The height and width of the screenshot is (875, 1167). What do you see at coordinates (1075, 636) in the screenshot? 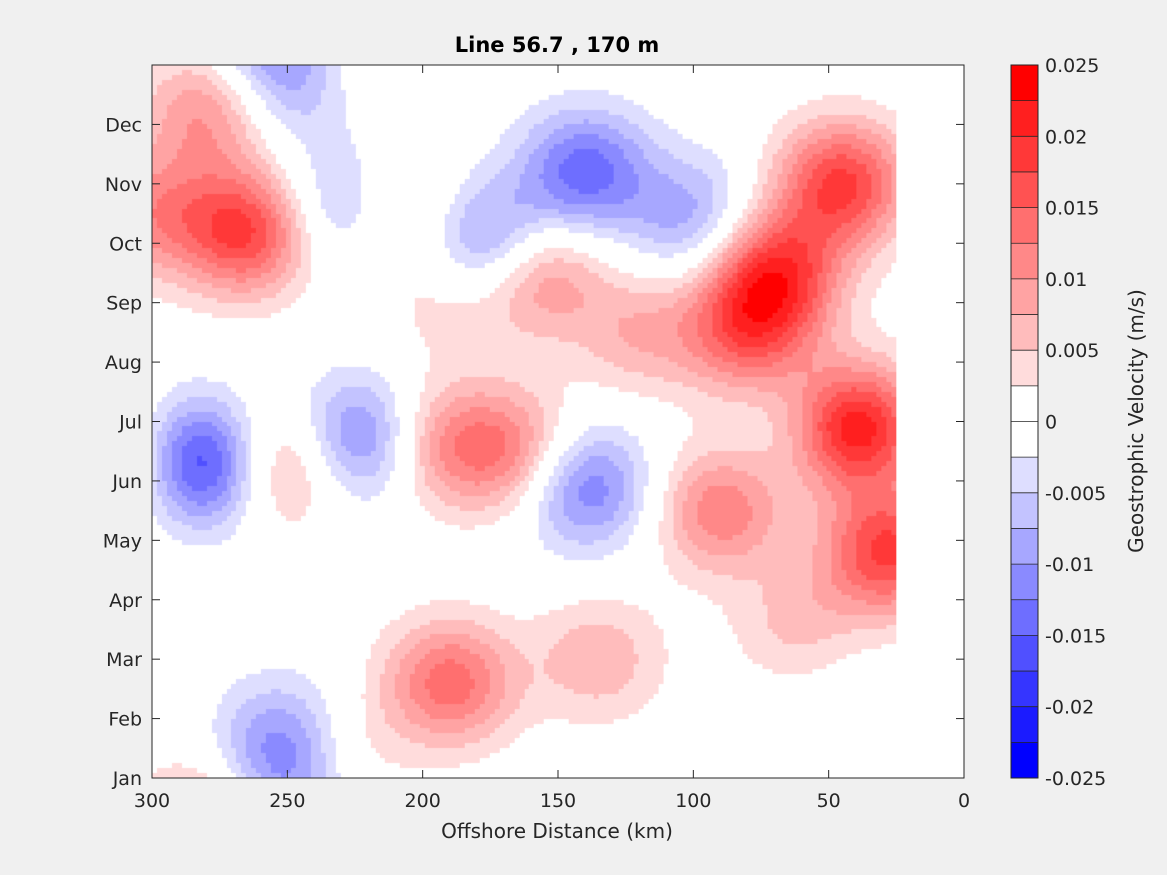
I see `colorbar-tick-label: -0.015` at bounding box center [1075, 636].